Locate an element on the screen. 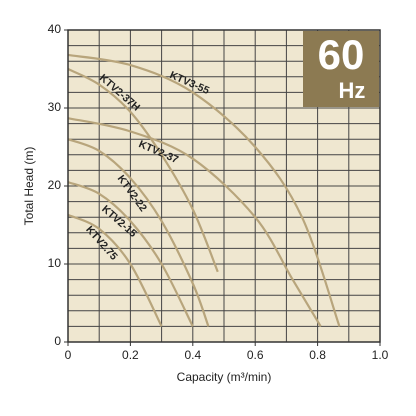 Image resolution: width=416 pixels, height=416 pixels. badge-value: 60 is located at coordinates (341, 54).